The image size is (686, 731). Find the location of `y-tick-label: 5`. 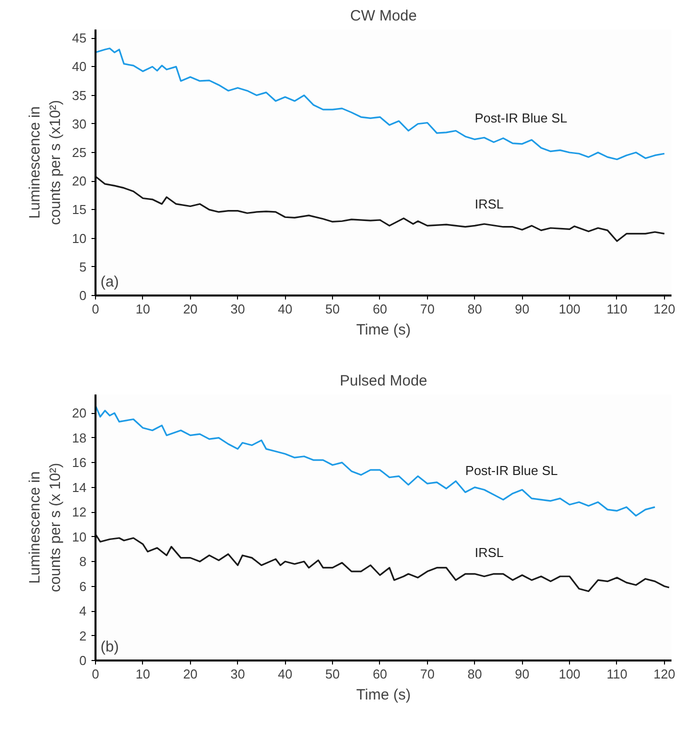

y-tick-label: 5 is located at coordinates (83, 266).